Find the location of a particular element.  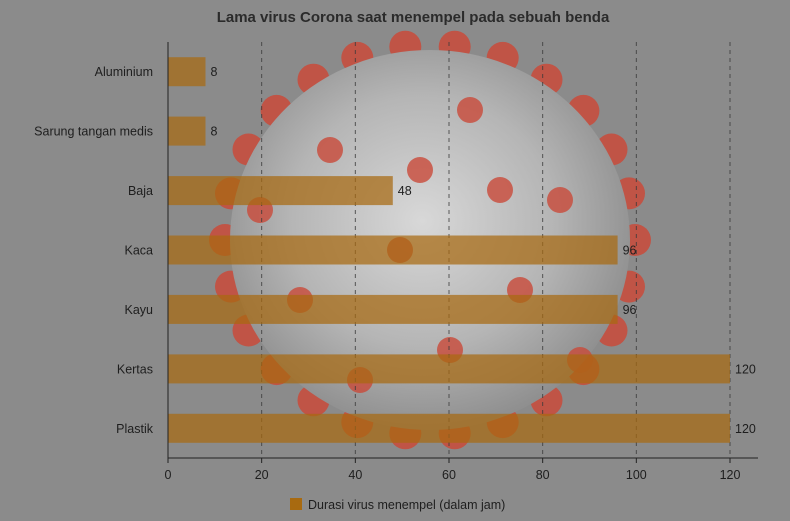

x-tick-label: 120 is located at coordinates (730, 475).